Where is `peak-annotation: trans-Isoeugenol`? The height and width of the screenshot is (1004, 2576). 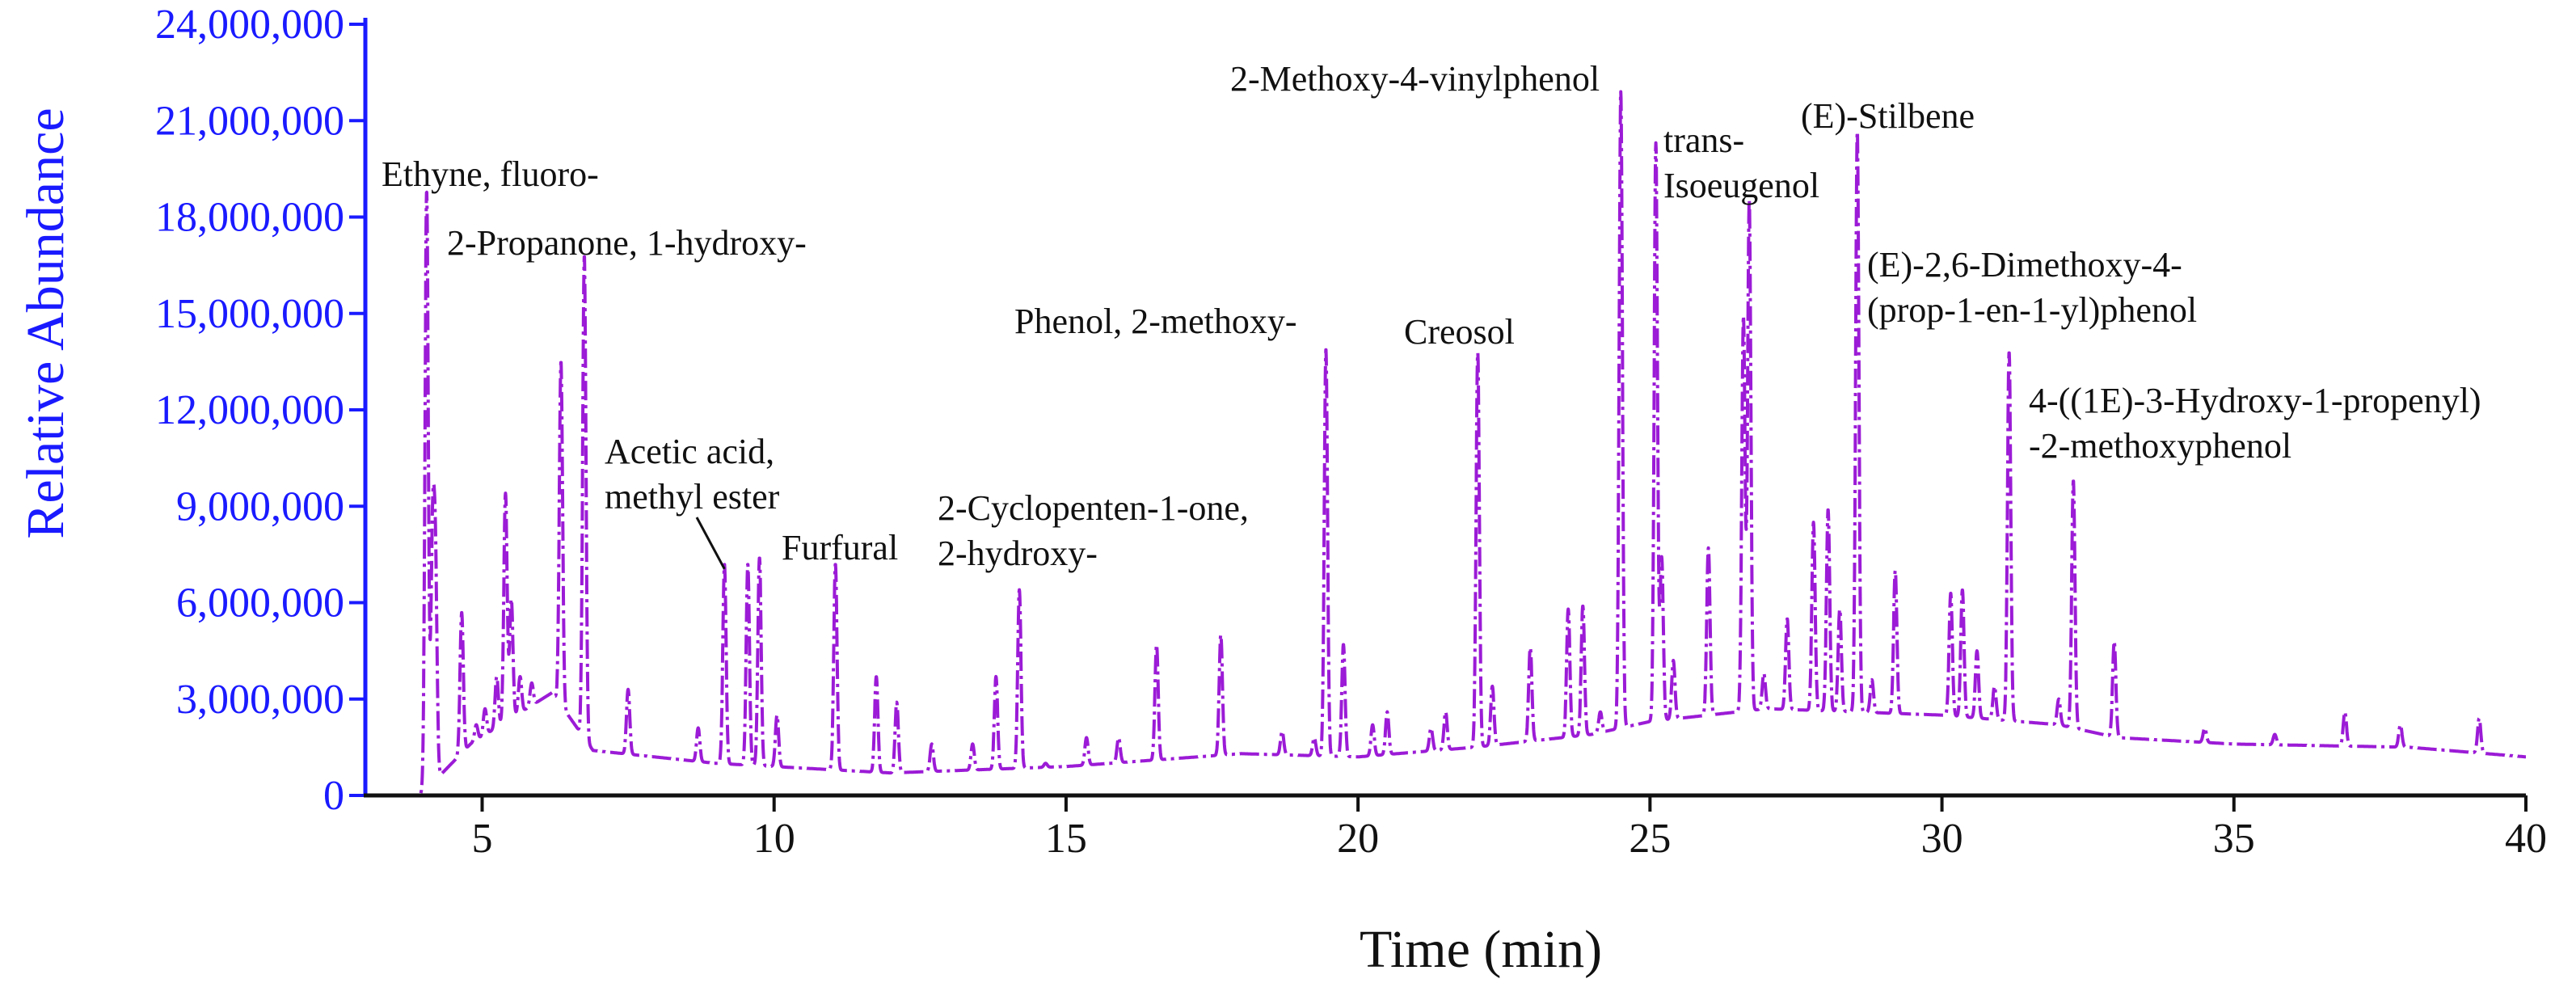 peak-annotation: trans-Isoeugenol is located at coordinates (1741, 163).